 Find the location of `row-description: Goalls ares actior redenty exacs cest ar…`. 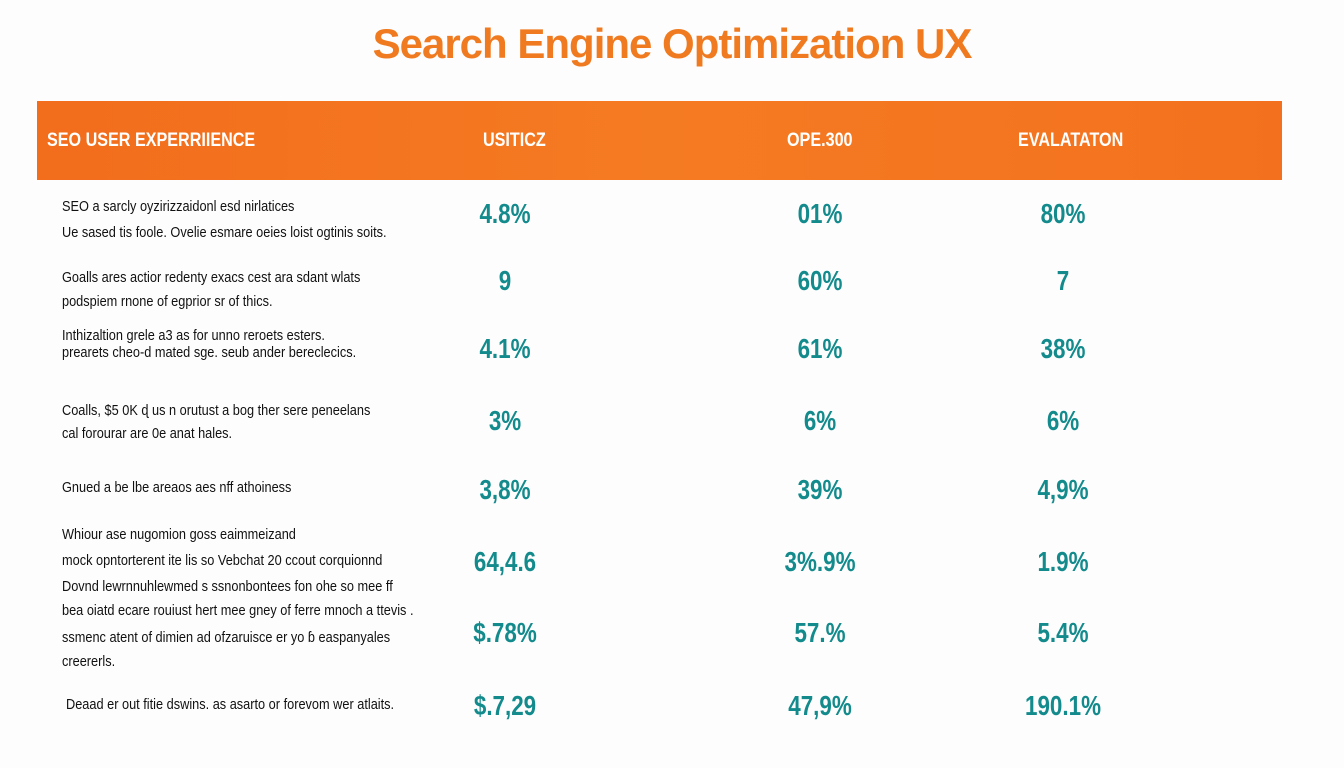

row-description: Goalls ares actior redenty exacs cest ar… is located at coordinates (211, 277).